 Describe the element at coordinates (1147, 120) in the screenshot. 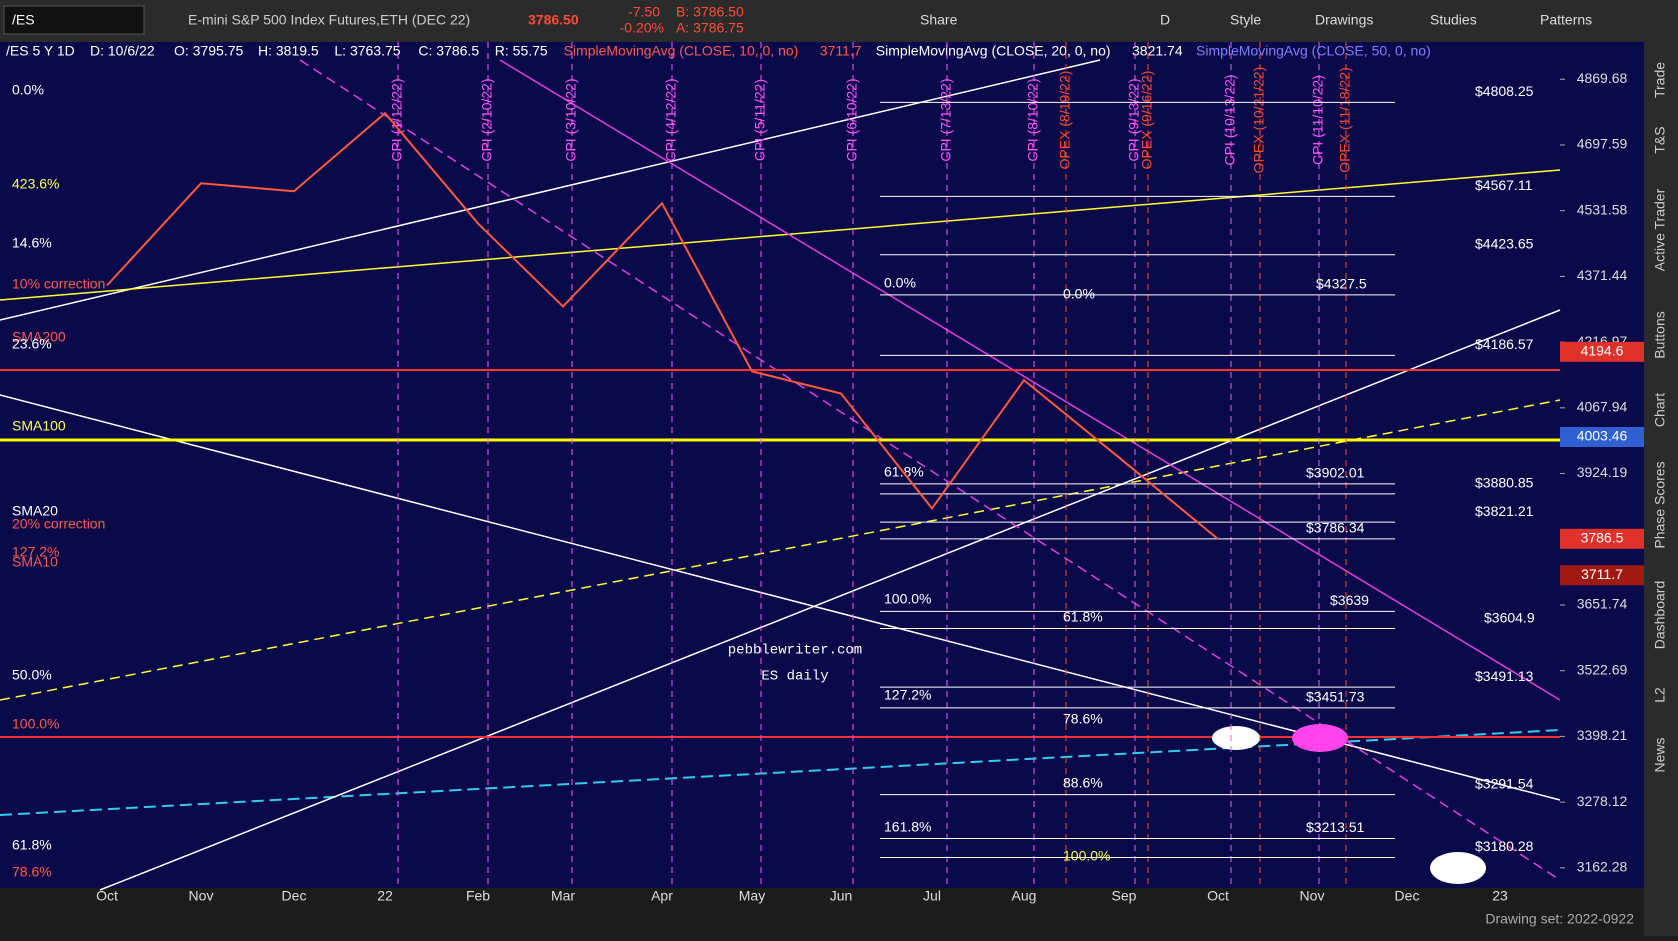

I see `event-label: OPEX (9/16/22)` at that location.